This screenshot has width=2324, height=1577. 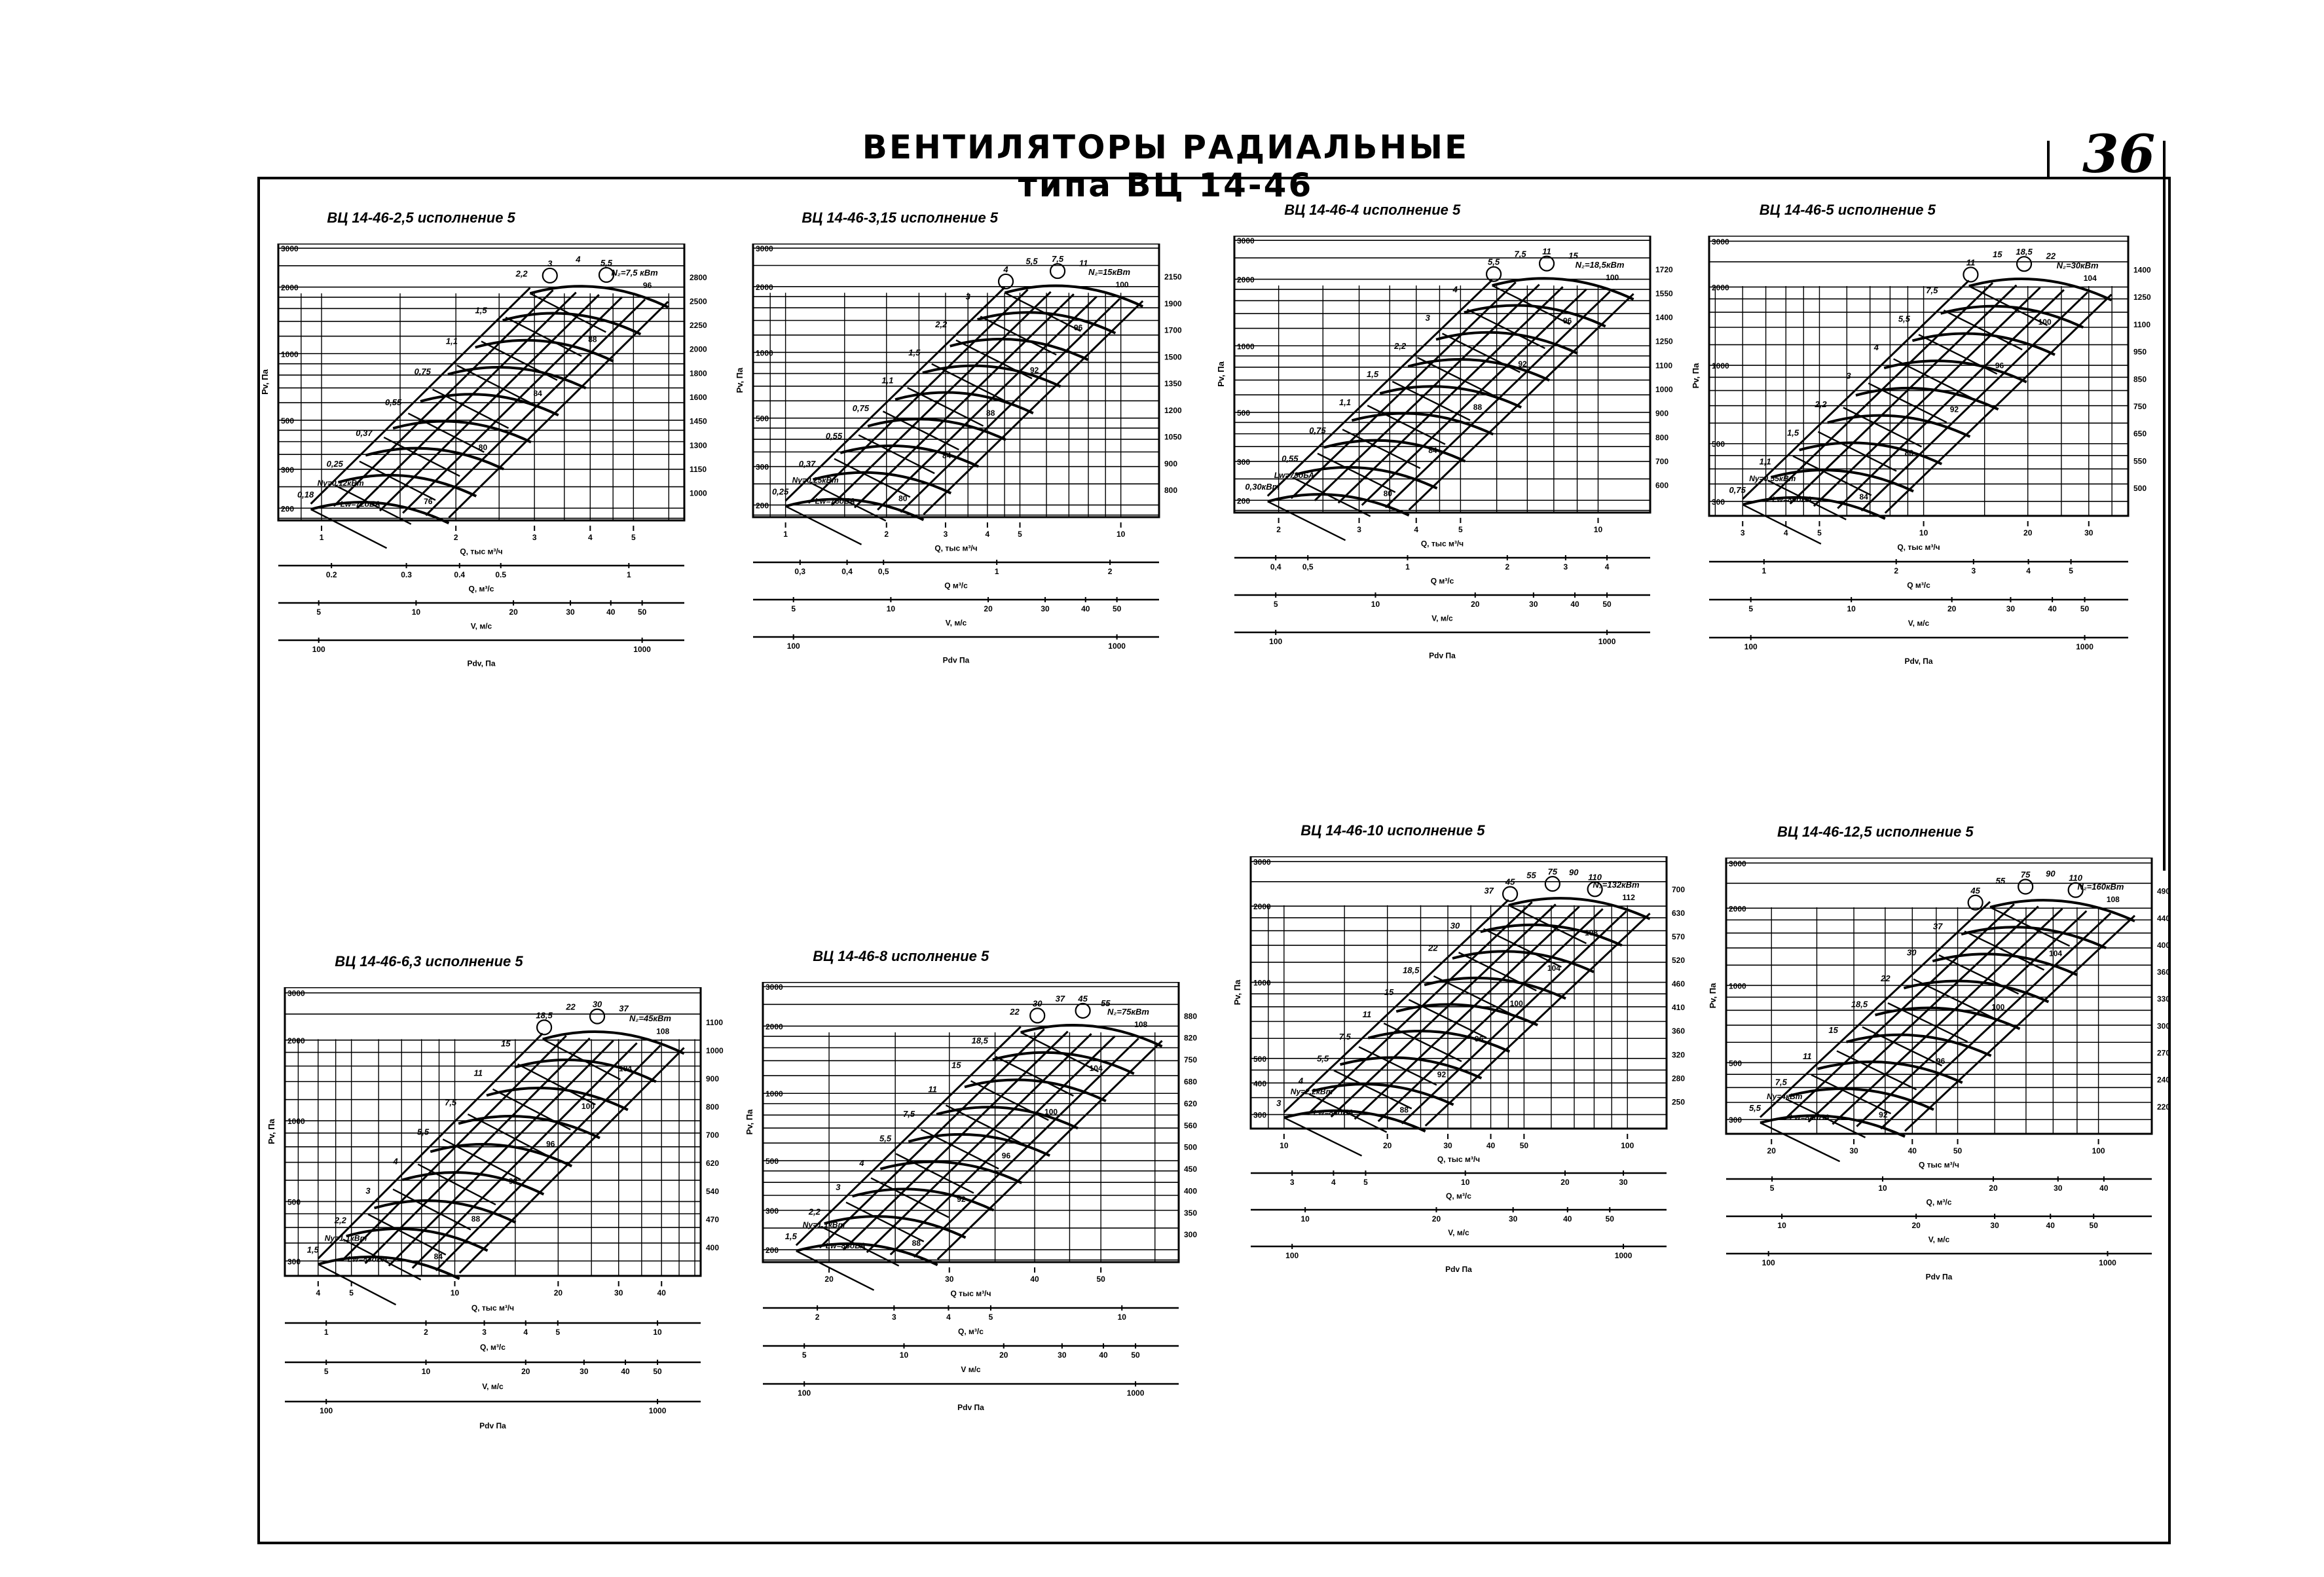 I want to click on x-axis-label: Q, тыс м³/ч, so click(x=1918, y=547).